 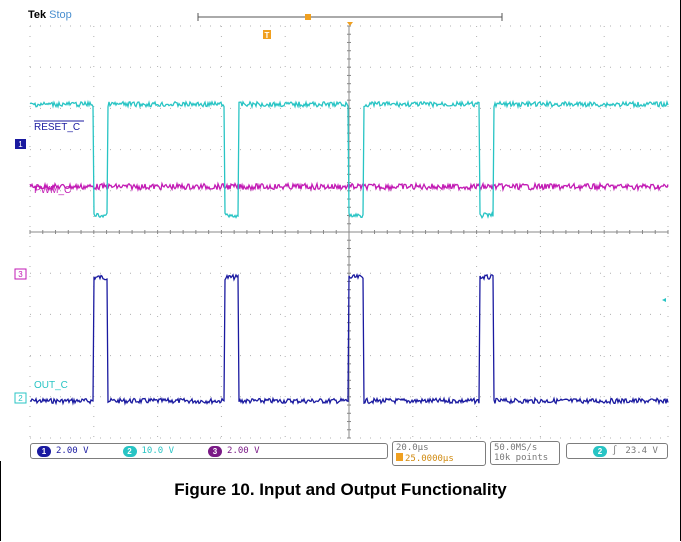 I want to click on reset-label: RESET_C, so click(x=57, y=127).